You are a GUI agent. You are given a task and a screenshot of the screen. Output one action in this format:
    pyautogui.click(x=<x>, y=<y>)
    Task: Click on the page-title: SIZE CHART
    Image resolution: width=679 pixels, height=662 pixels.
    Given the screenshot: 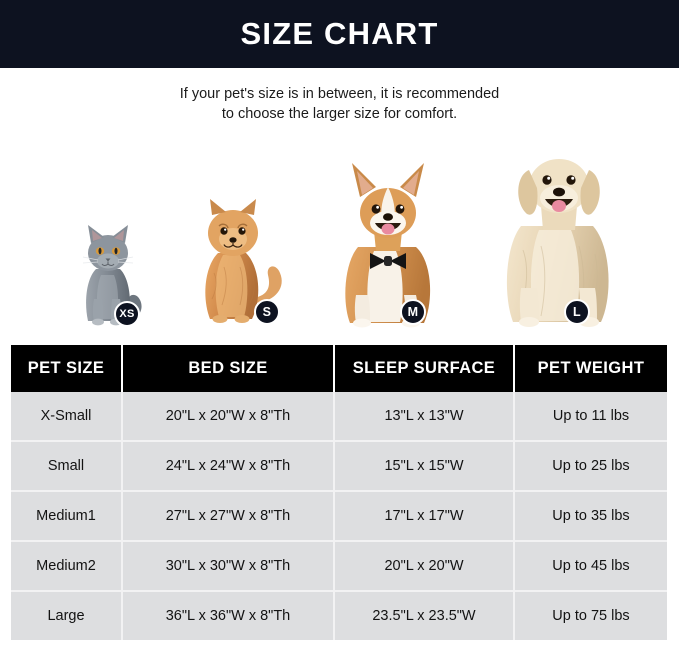 What is the action you would take?
    pyautogui.click(x=339, y=33)
    